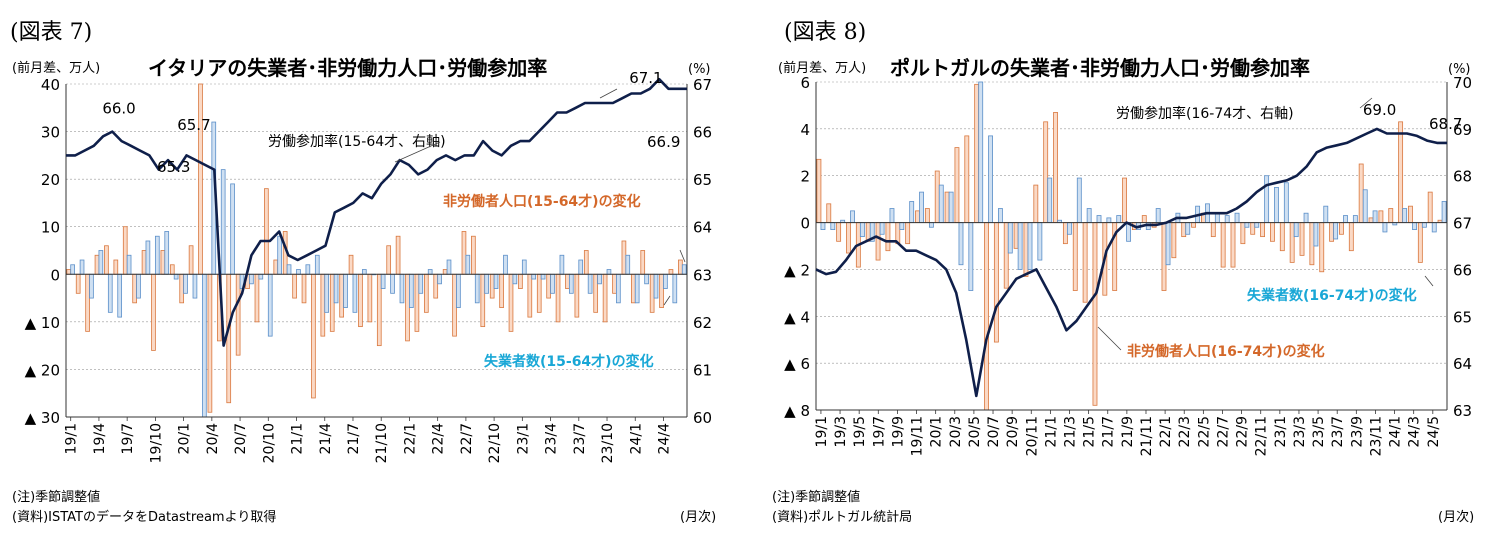  What do you see at coordinates (50, 133) in the screenshot?
I see `left-tick-label: 30` at bounding box center [50, 133].